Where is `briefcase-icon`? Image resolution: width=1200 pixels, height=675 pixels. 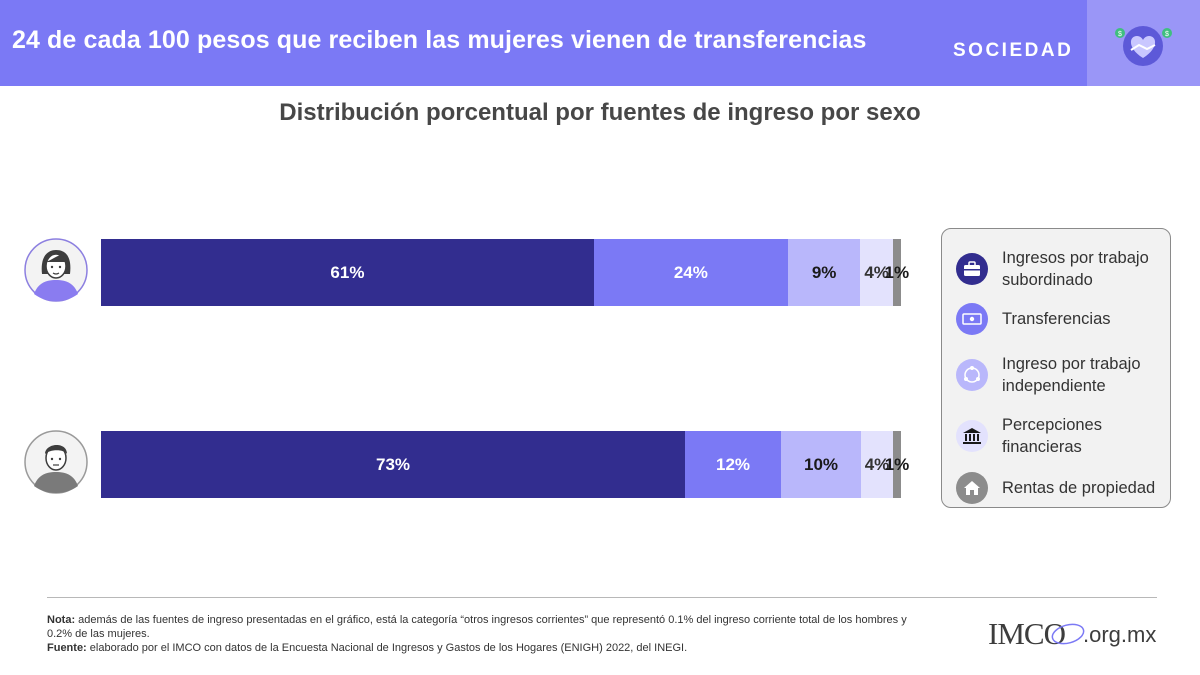
briefcase-icon is located at coordinates (972, 269).